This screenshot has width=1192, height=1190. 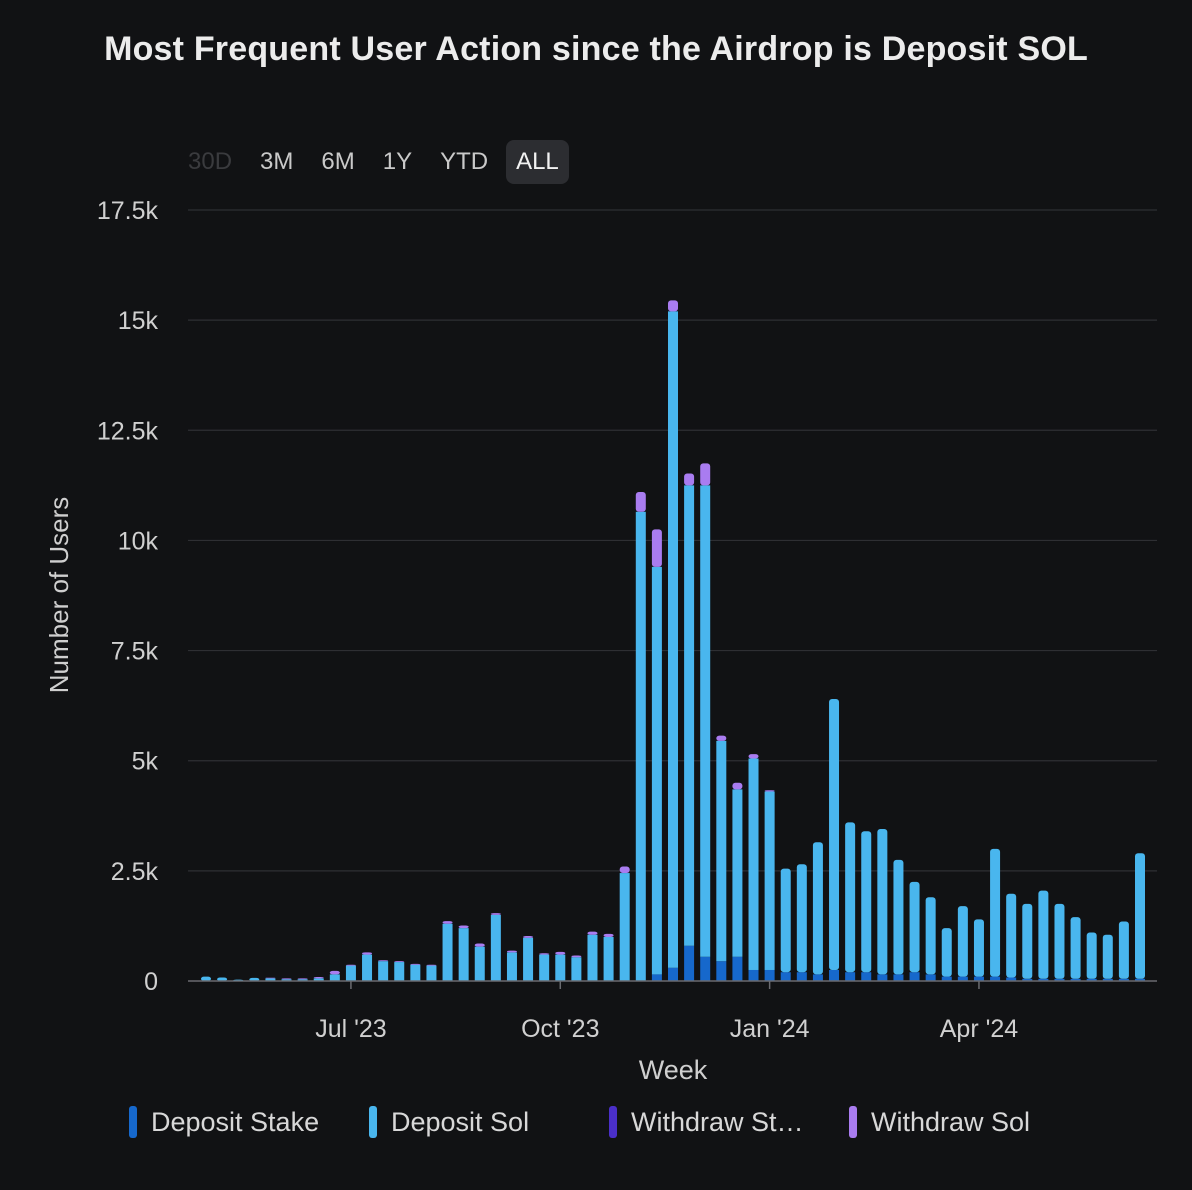 What do you see at coordinates (485, 1122) in the screenshot?
I see `legend-item-deposit-sol: Deposit Sol` at bounding box center [485, 1122].